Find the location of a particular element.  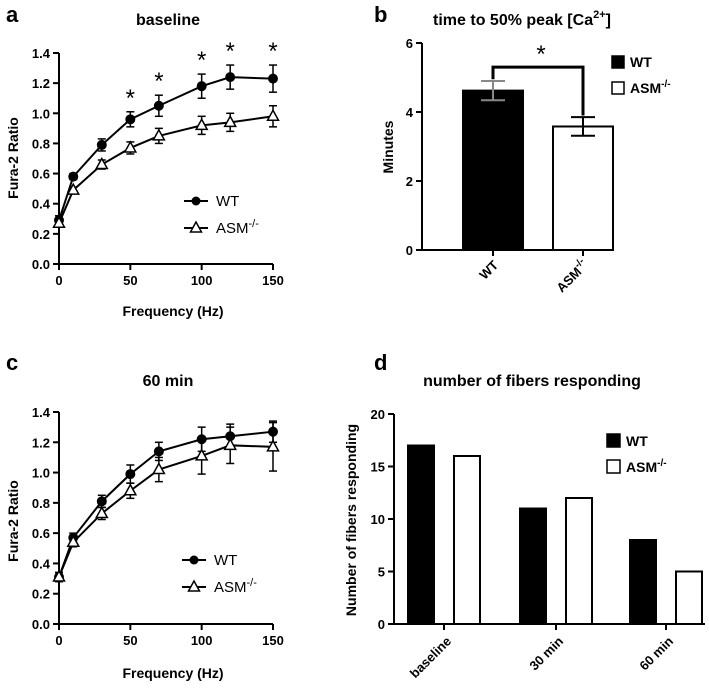

x-tick-label: 60 min is located at coordinates (656, 653).